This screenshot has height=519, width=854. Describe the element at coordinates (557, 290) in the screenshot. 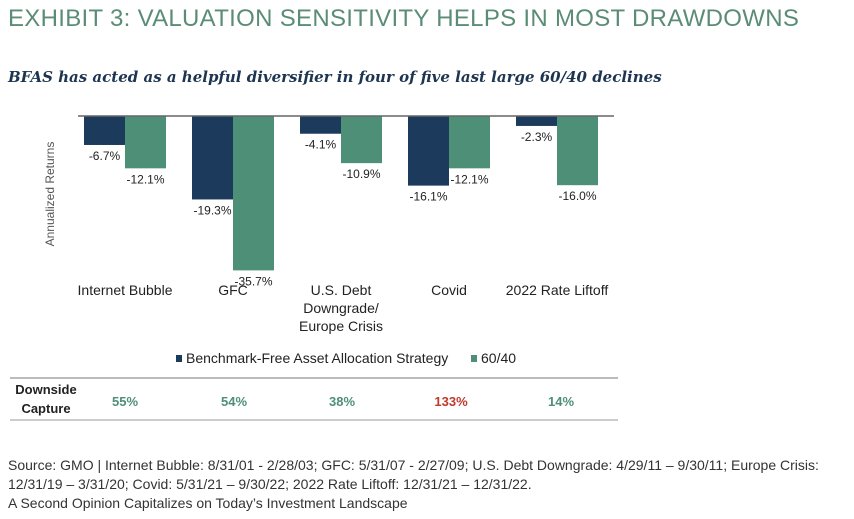

I see `category-label-4: 2022 Rate Liftoff` at that location.